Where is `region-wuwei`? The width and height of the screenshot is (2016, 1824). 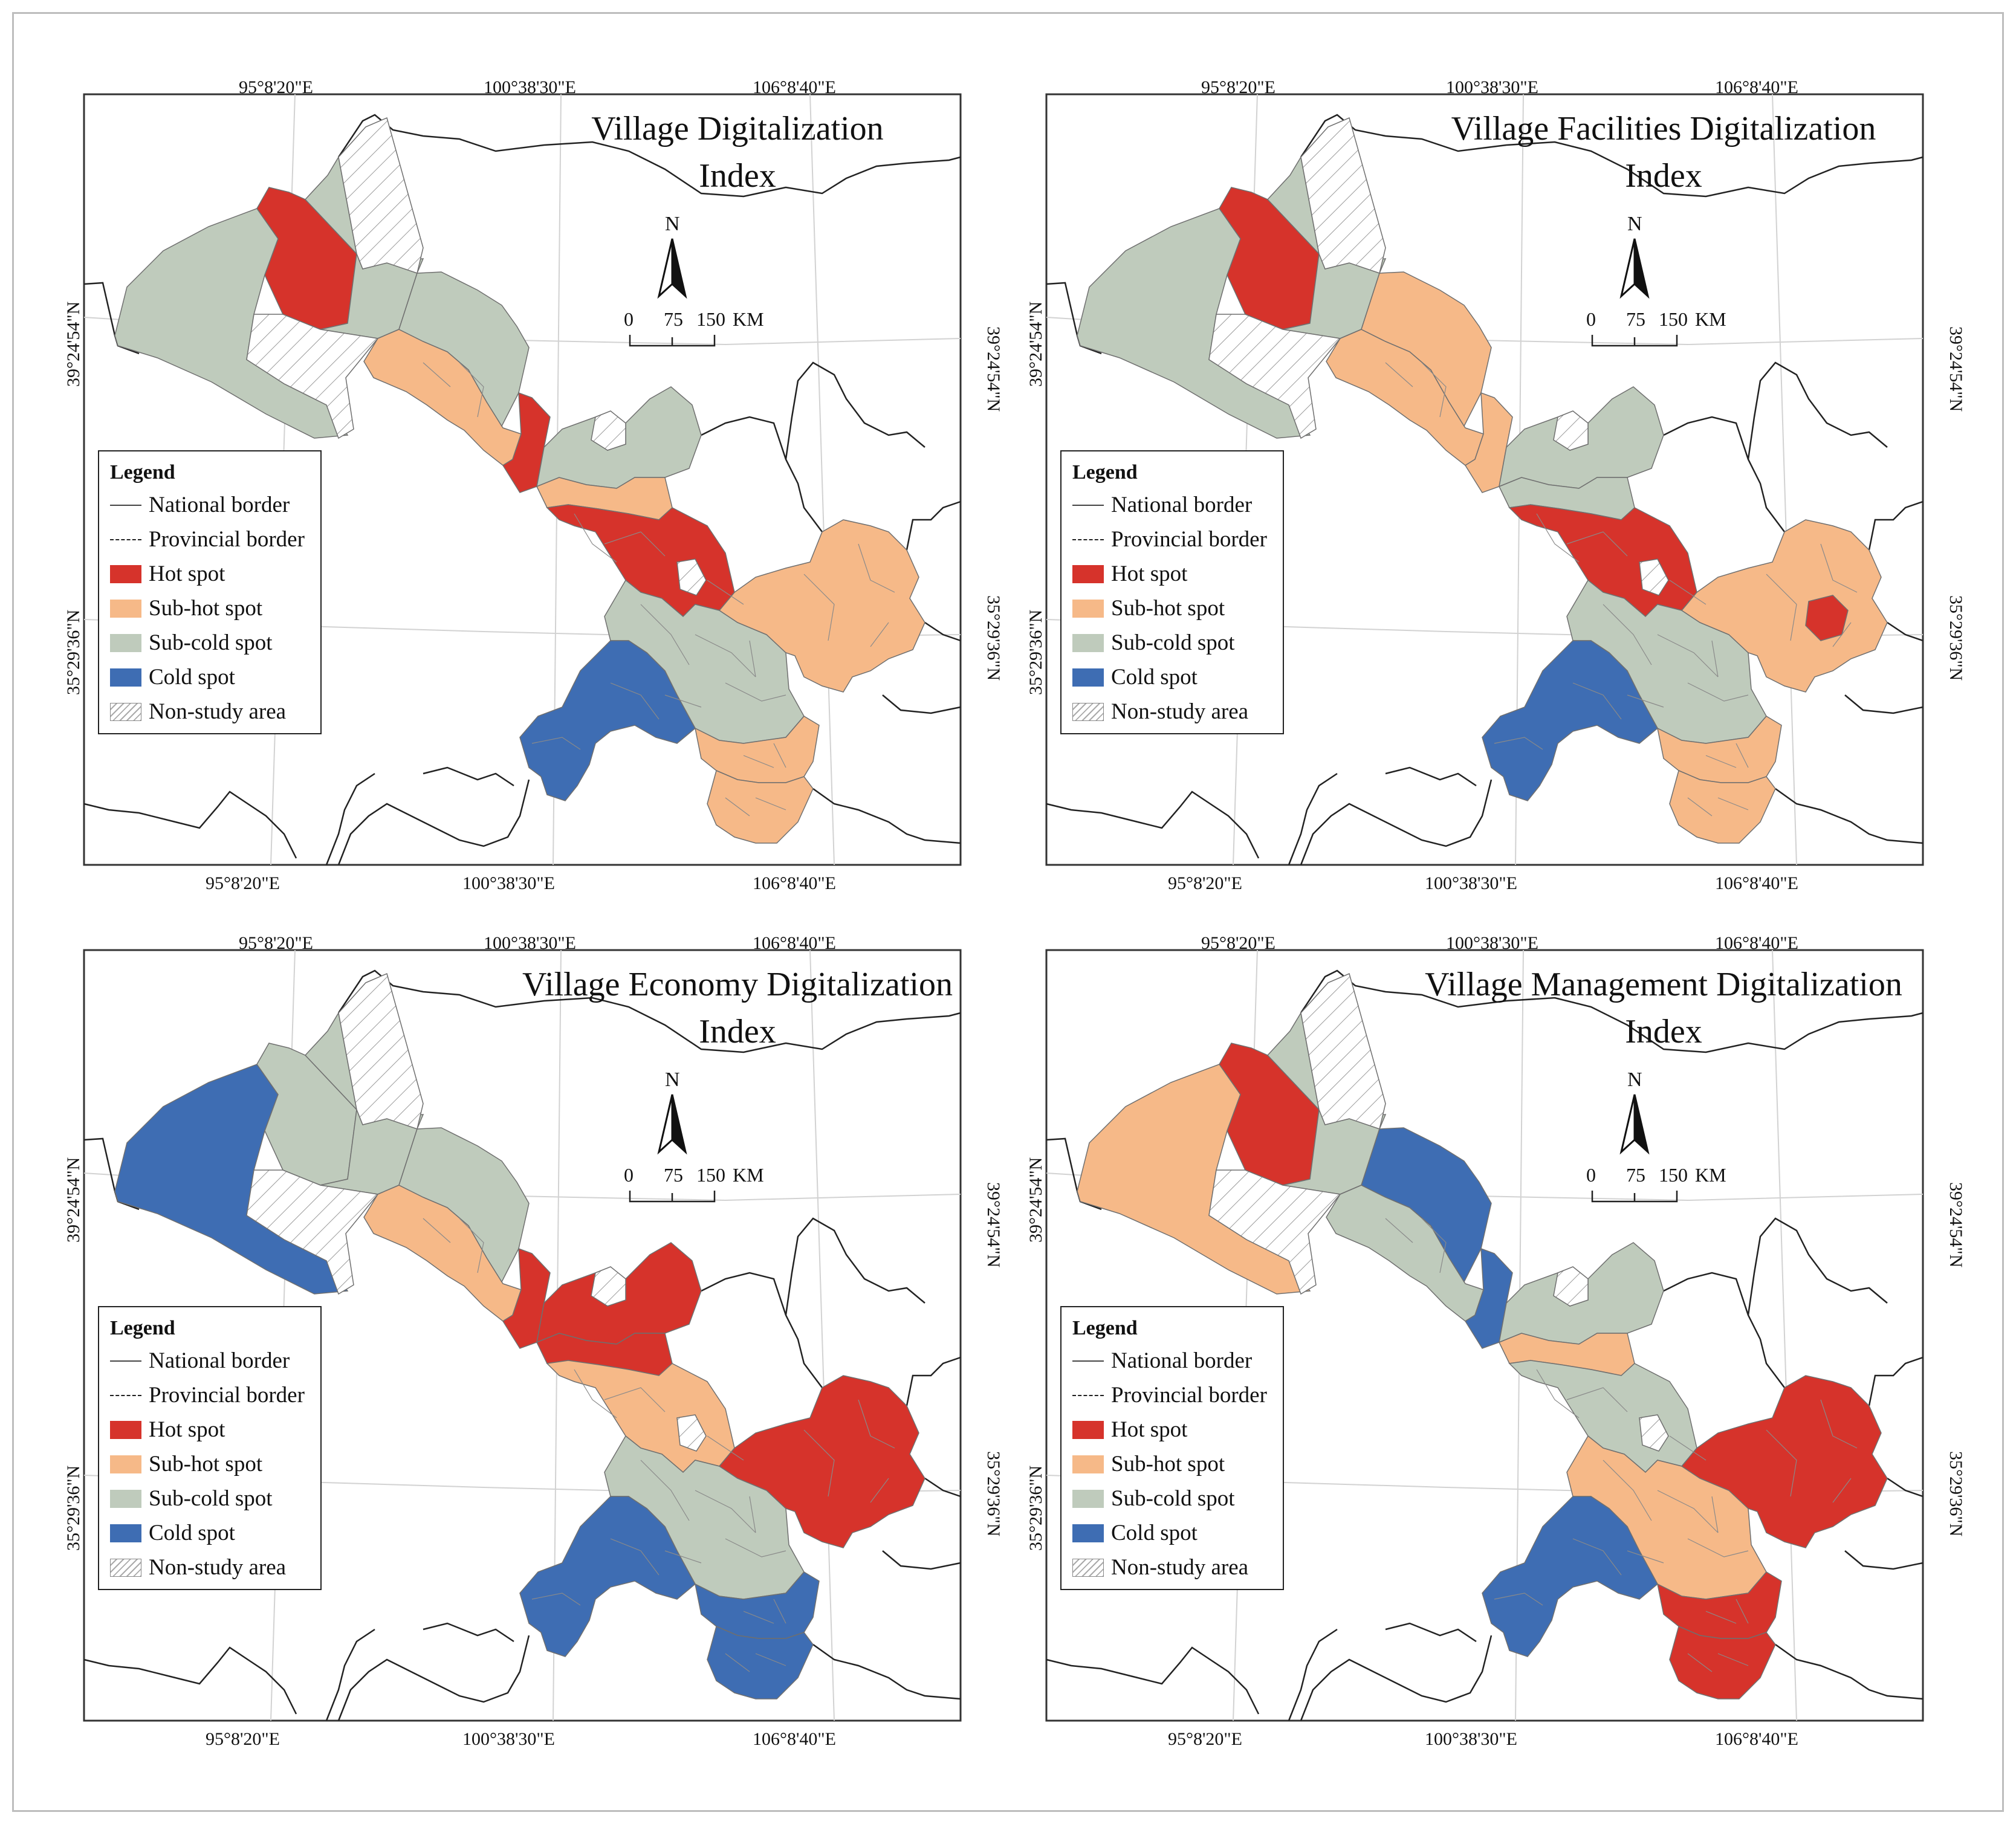 region-wuwei is located at coordinates (526, 442).